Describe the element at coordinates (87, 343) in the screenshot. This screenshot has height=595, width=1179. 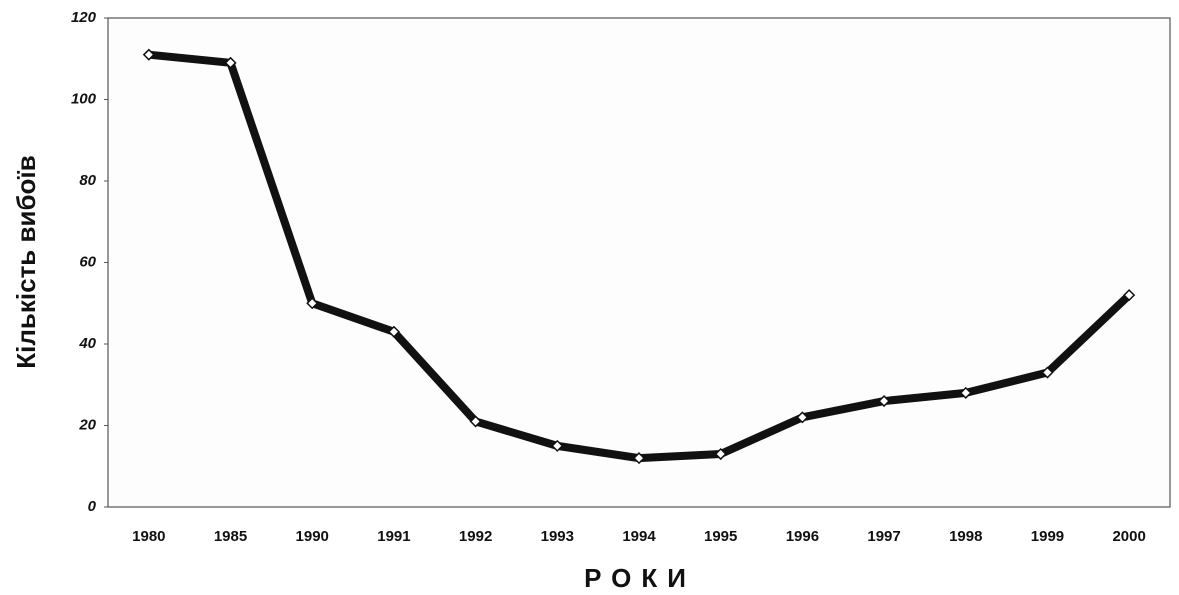
I see `y-tick-label: 40` at that location.